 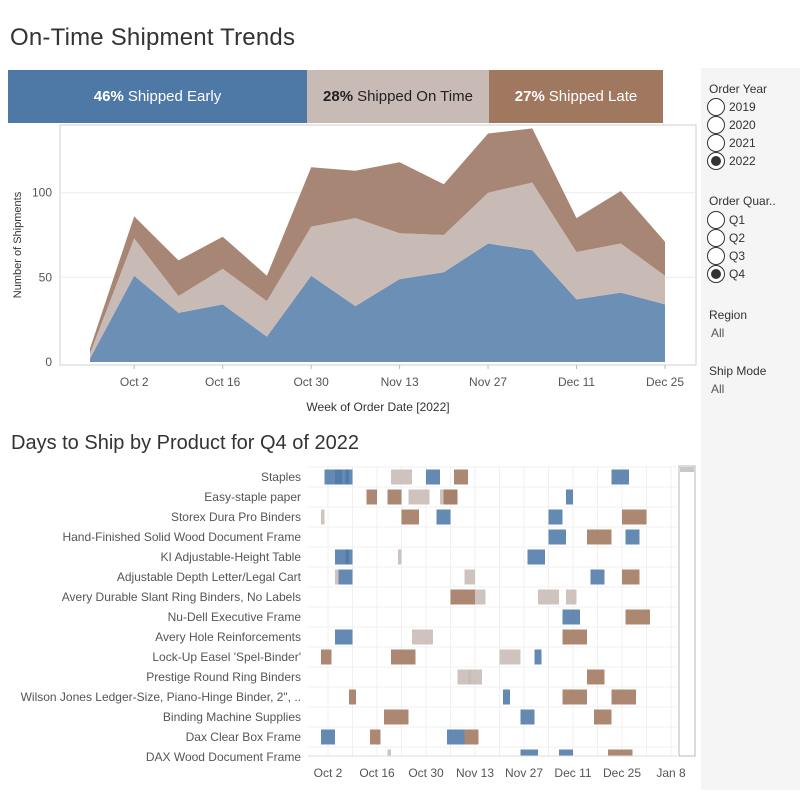 What do you see at coordinates (716, 220) in the screenshot?
I see `radio-quarter-q1-circle` at bounding box center [716, 220].